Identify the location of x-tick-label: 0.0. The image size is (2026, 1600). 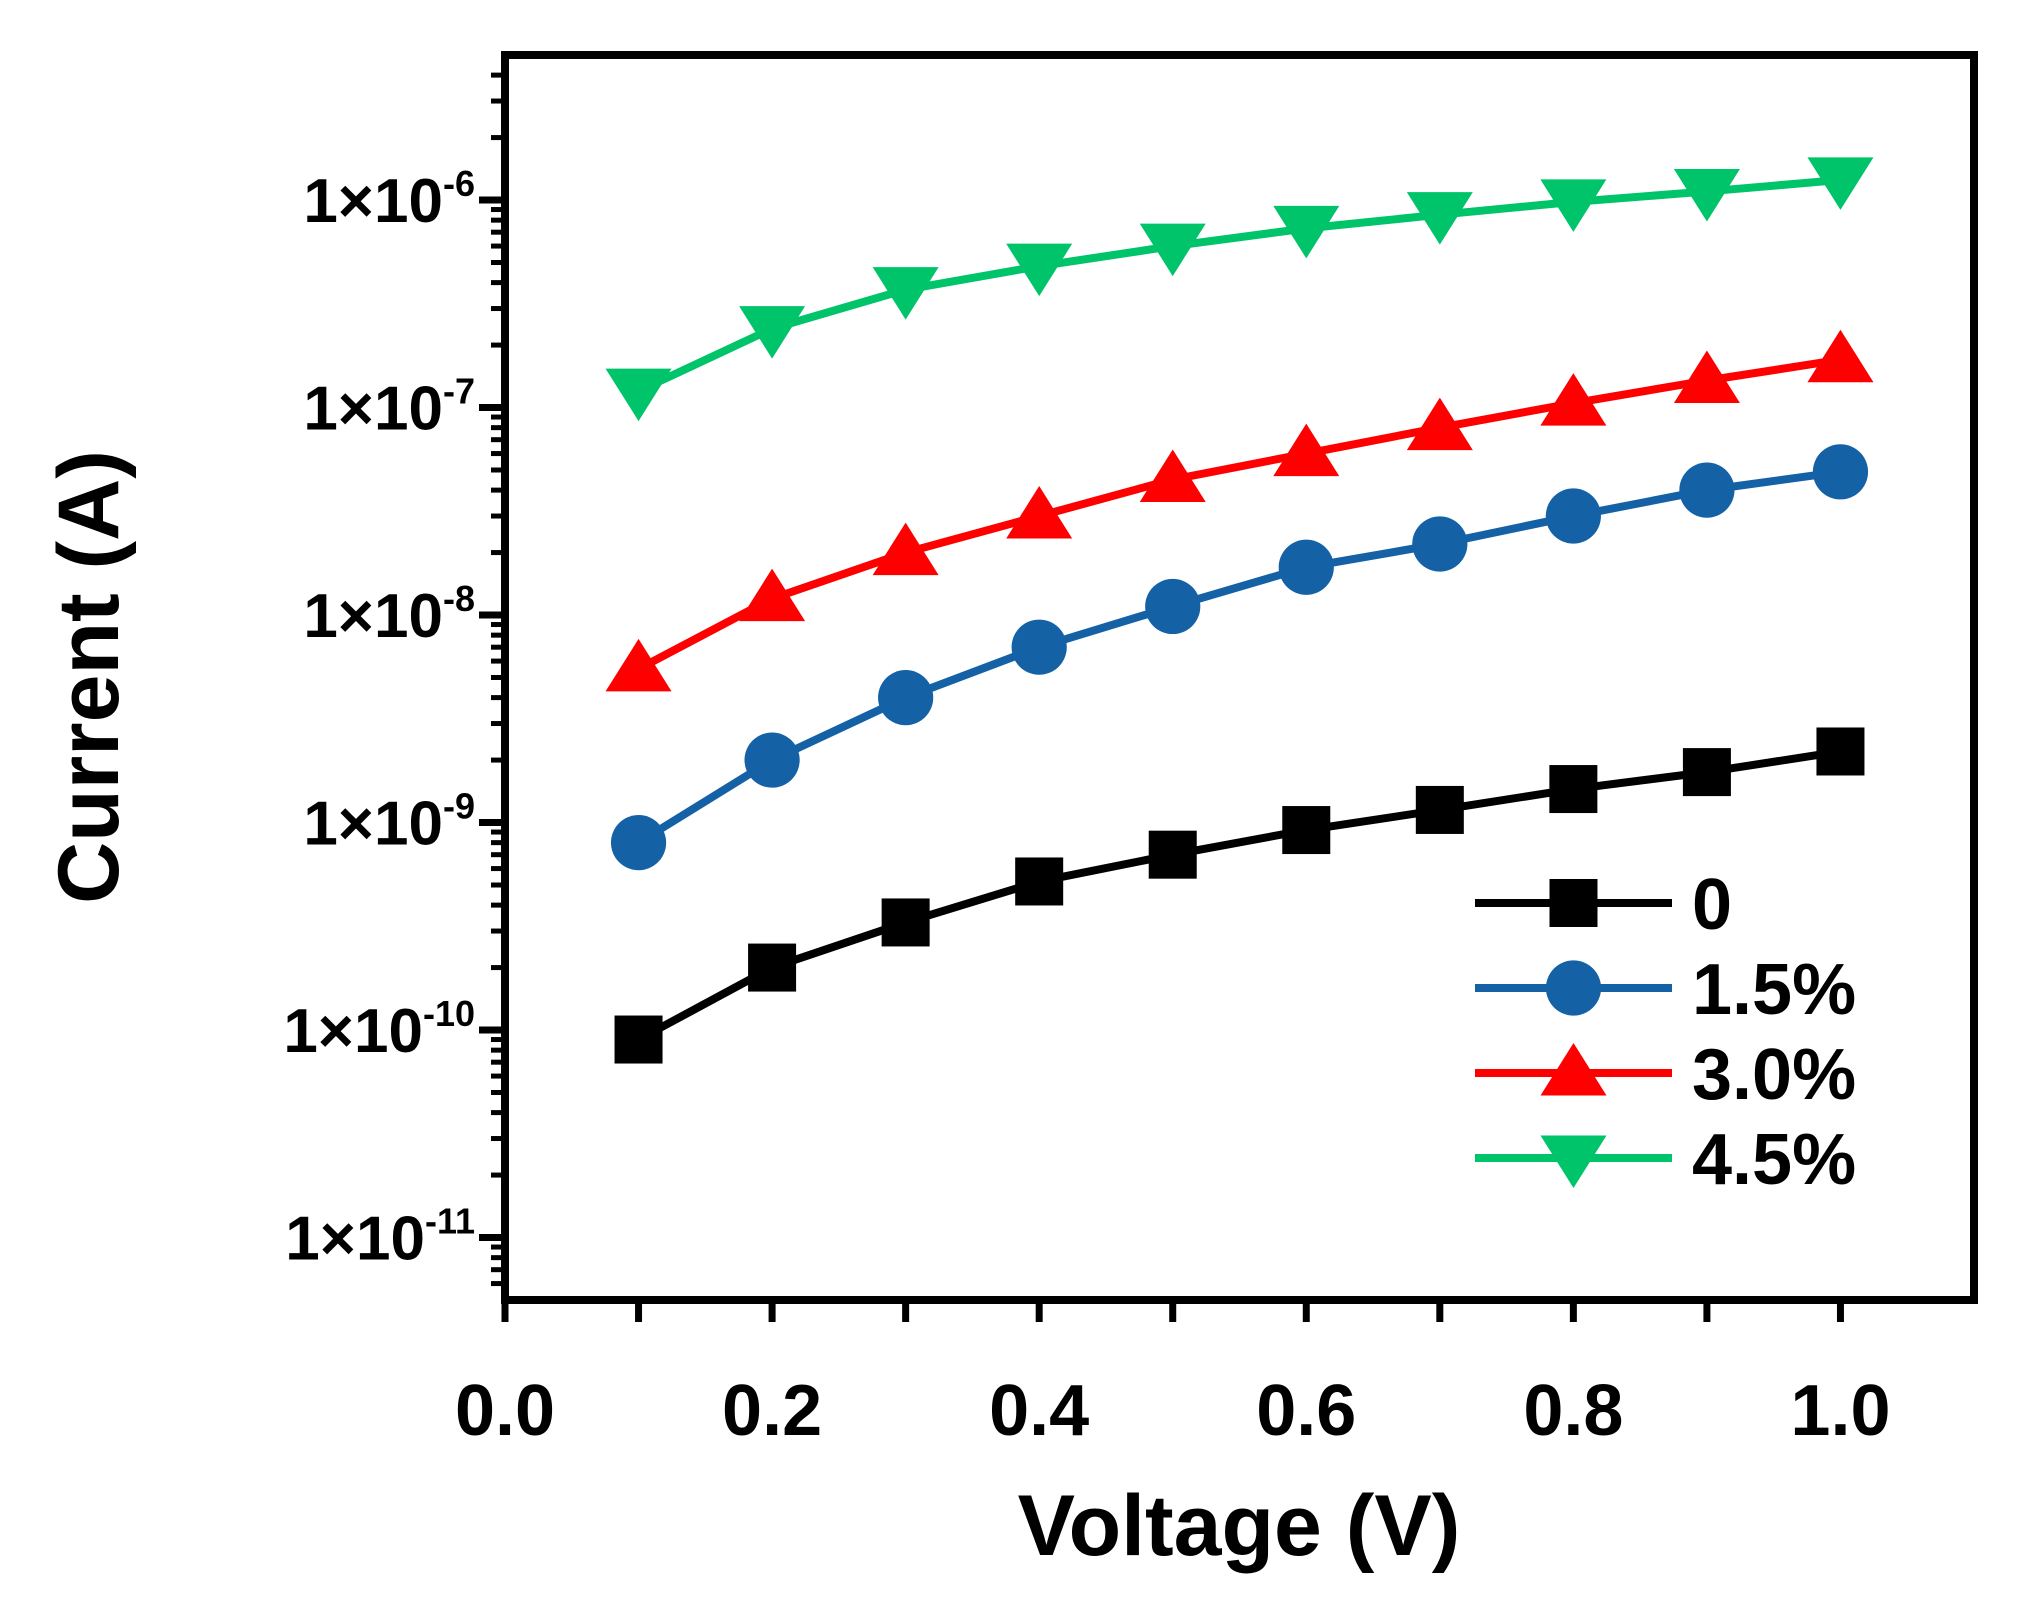
(505, 1411).